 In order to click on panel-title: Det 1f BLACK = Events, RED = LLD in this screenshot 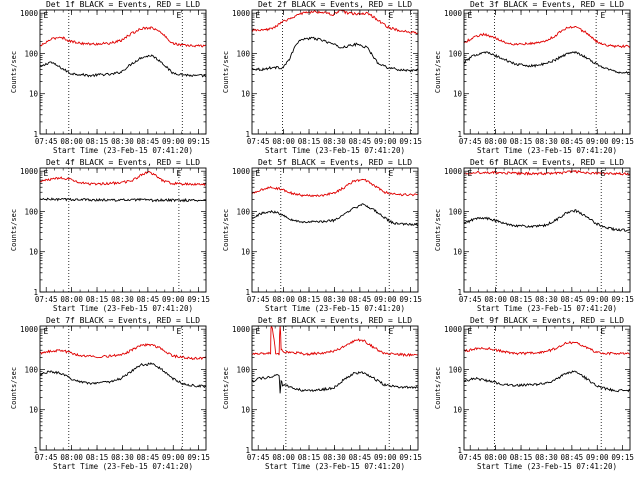, I will do `click(123, 4)`.